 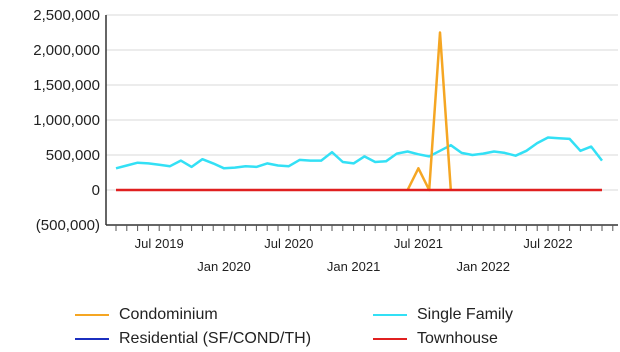 What do you see at coordinates (66, 120) in the screenshot?
I see `y-tick-label: 1,000,000` at bounding box center [66, 120].